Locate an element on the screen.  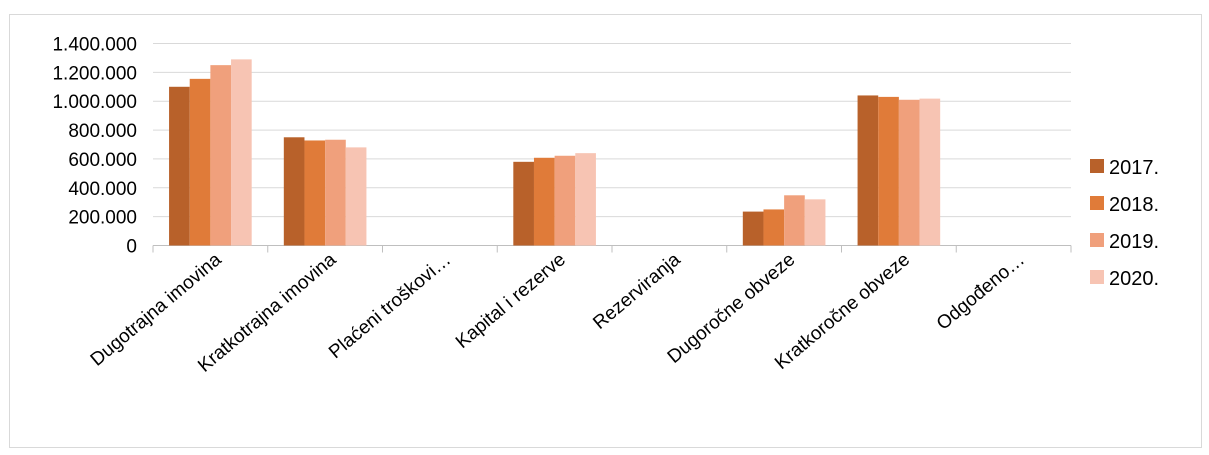
y-tick-label: 600.000 is located at coordinates (102, 160).